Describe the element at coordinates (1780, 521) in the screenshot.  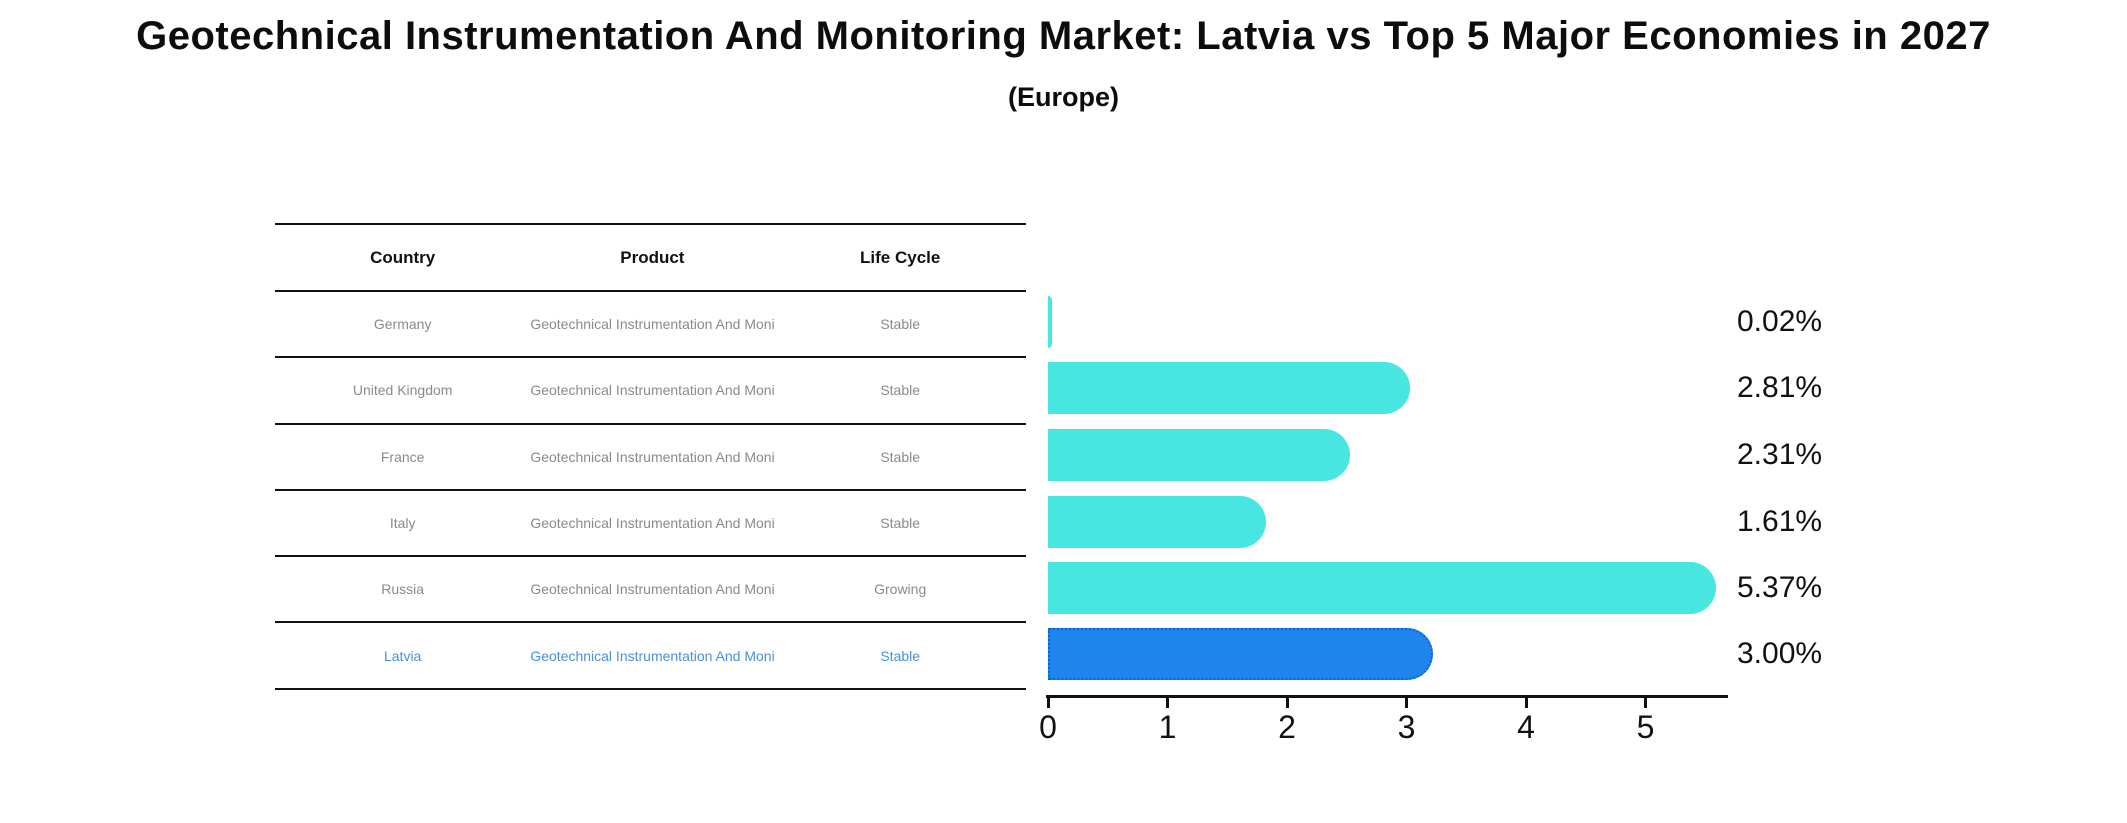
I see `bar-value-label: 1.61%` at that location.